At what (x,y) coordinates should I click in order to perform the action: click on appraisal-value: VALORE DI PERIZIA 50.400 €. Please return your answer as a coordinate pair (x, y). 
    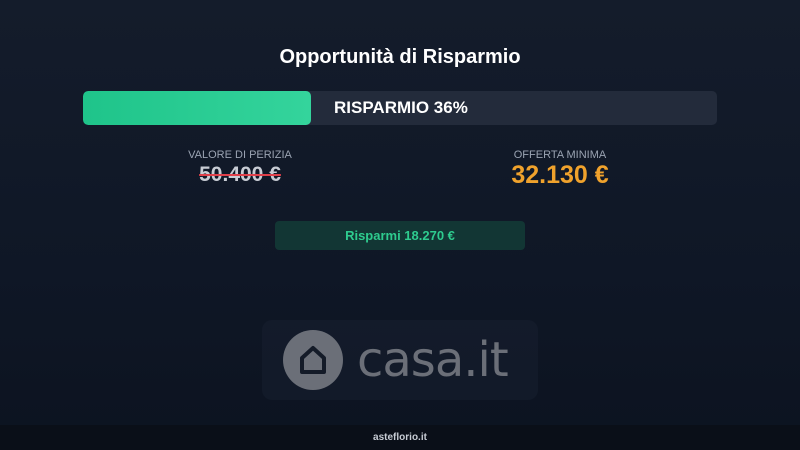
    Looking at the image, I should click on (240, 168).